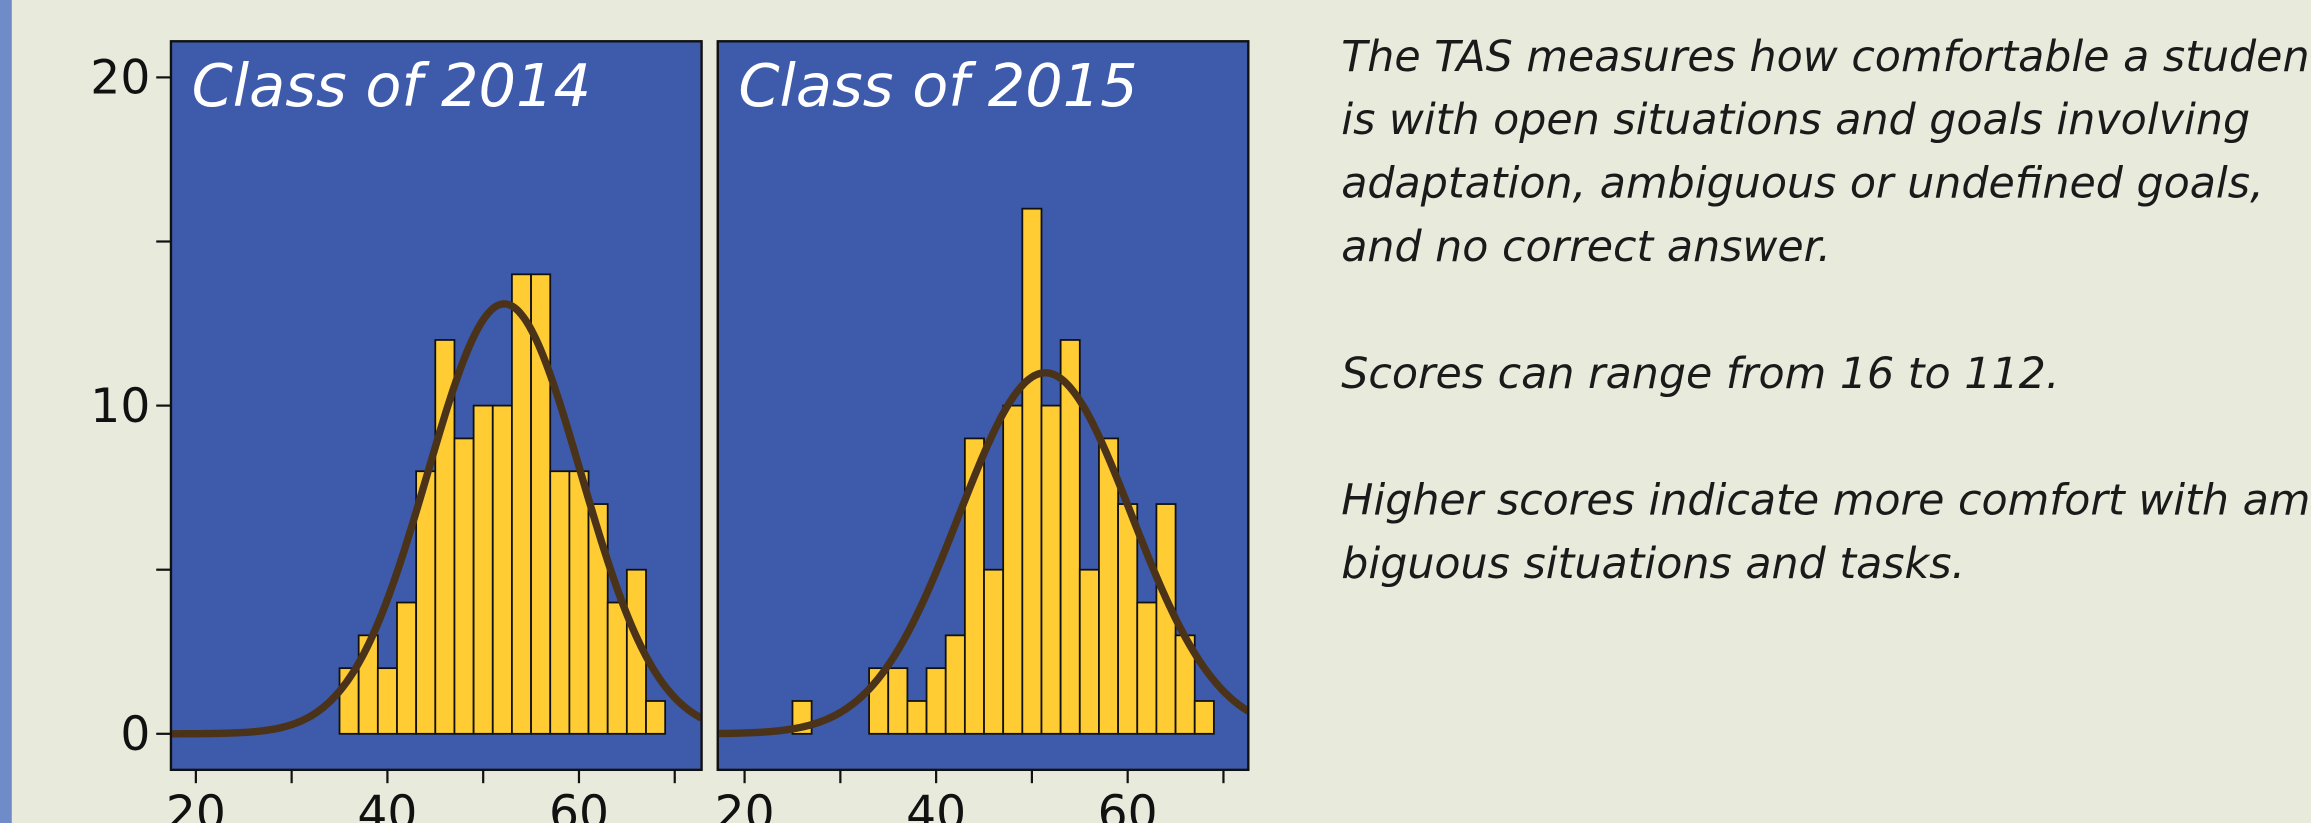  Describe the element at coordinates (120, 406) in the screenshot. I see `y-tick-label: 10` at that location.